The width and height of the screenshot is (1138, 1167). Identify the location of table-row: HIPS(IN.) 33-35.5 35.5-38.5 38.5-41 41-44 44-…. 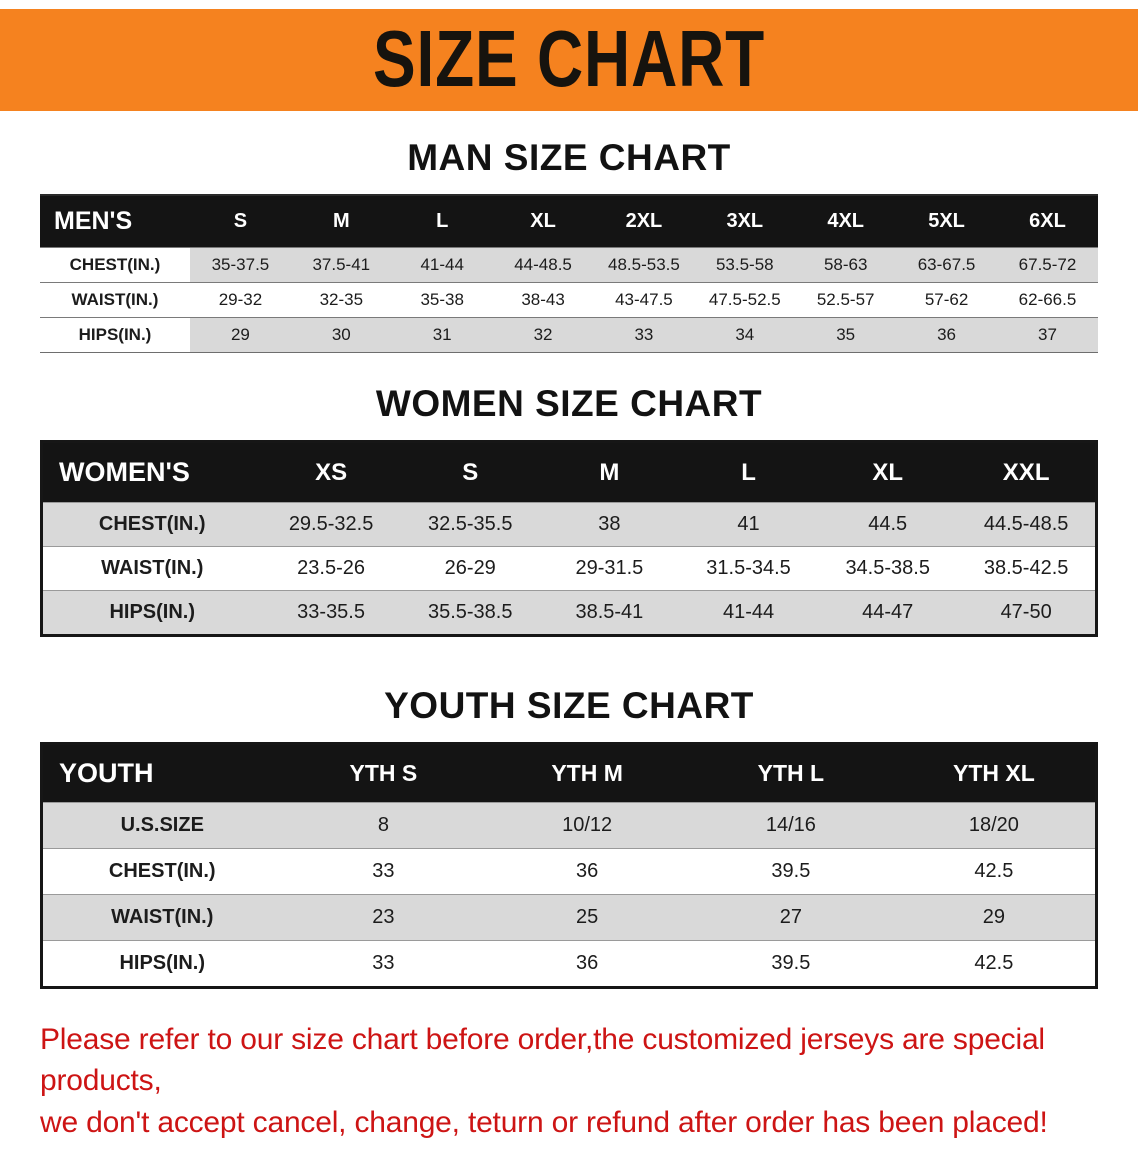
(569, 613).